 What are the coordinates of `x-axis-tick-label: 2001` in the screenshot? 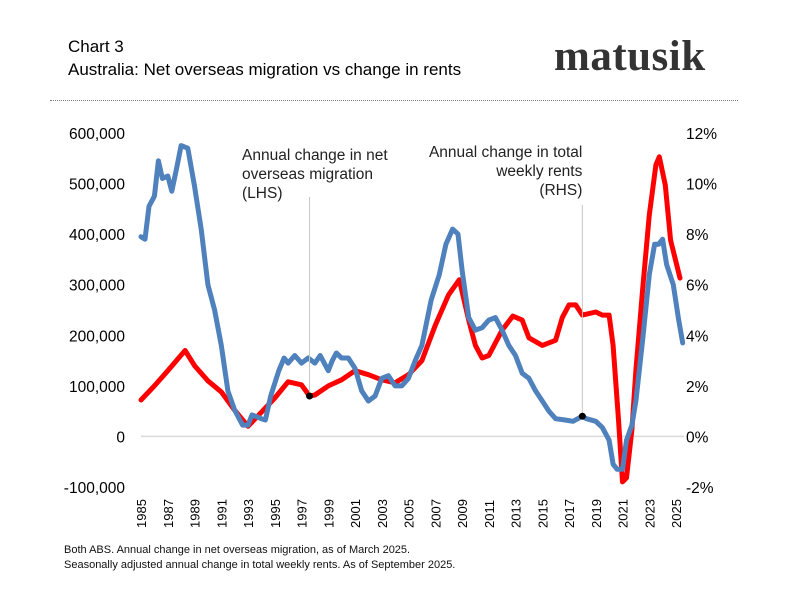 It's located at (355, 513).